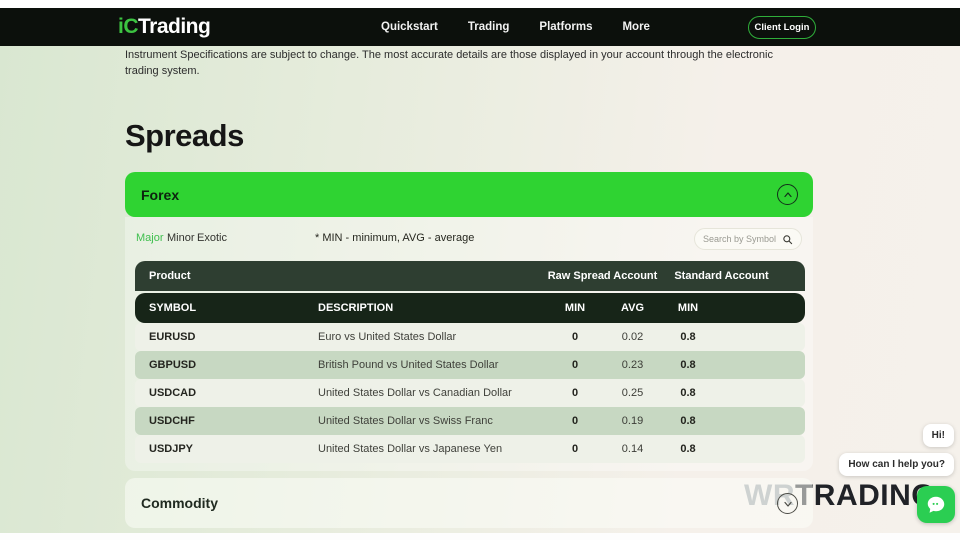  What do you see at coordinates (212, 238) in the screenshot?
I see `filter-tab-exotic: Exotic` at bounding box center [212, 238].